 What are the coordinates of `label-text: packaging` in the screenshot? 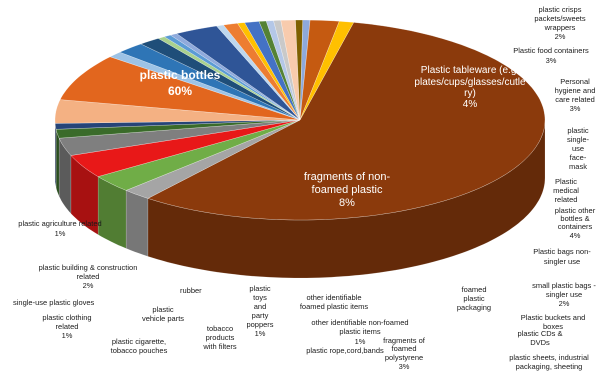 It's located at (474, 307).